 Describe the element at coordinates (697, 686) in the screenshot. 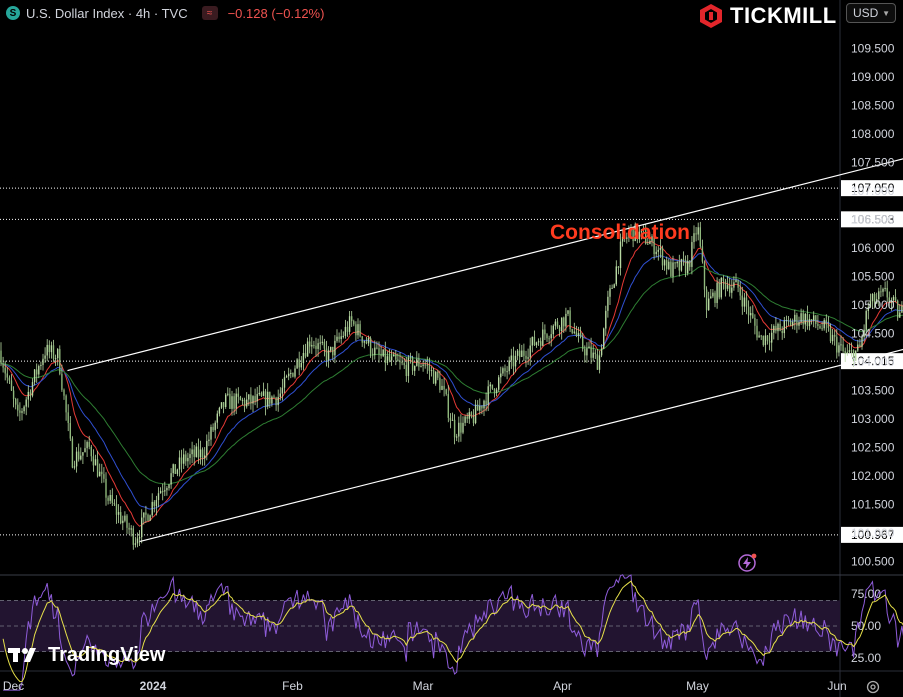

I see `time-tick-label: May` at that location.